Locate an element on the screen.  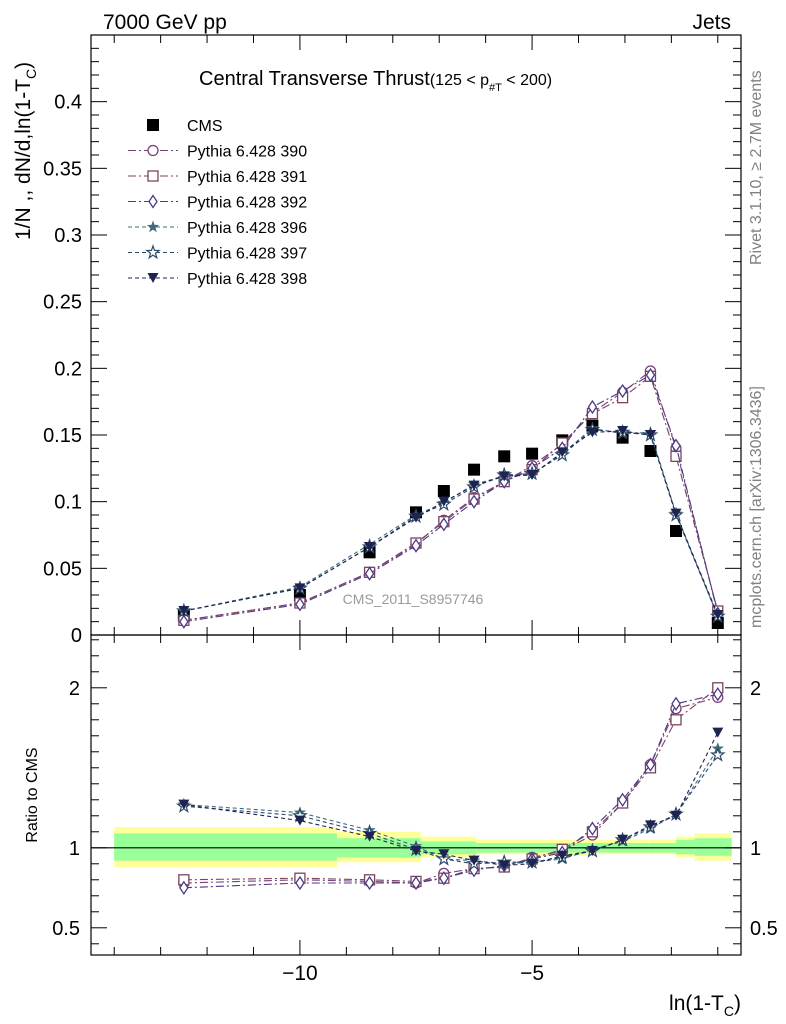
y-tick-label: 0.15 is located at coordinates (62, 436).